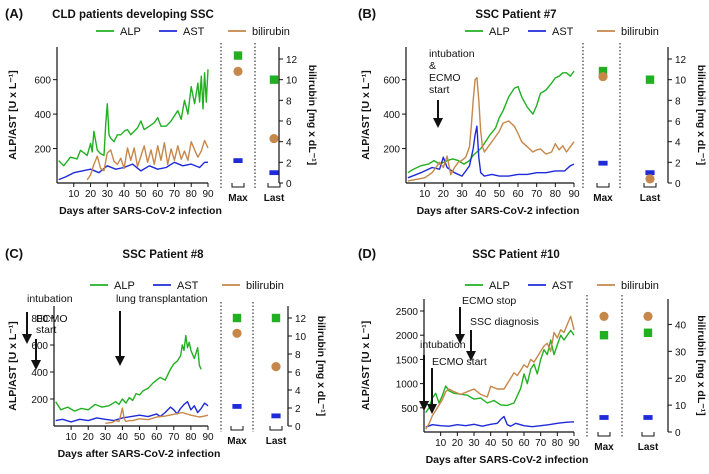  Describe the element at coordinates (163, 255) in the screenshot. I see `chart-title: SSC Patient #8` at that location.